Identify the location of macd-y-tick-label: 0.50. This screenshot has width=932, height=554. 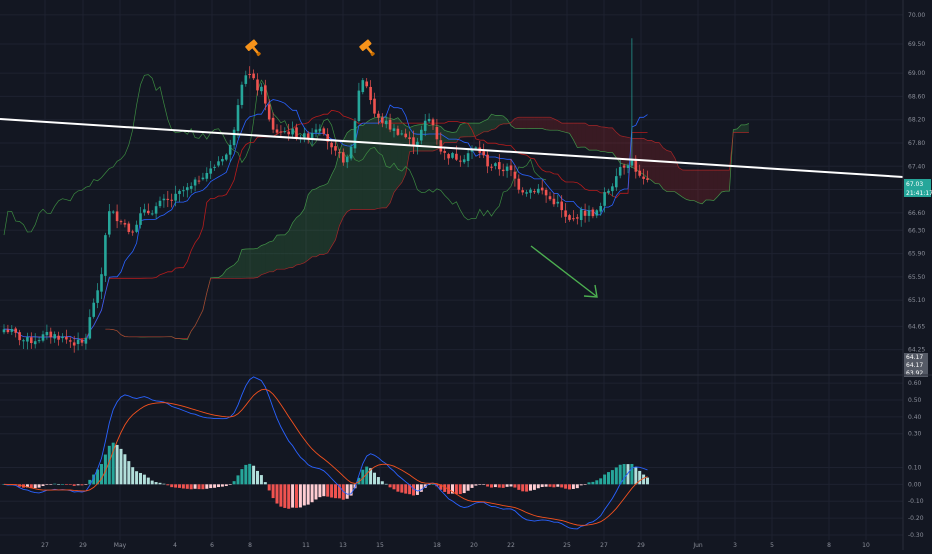
(915, 400).